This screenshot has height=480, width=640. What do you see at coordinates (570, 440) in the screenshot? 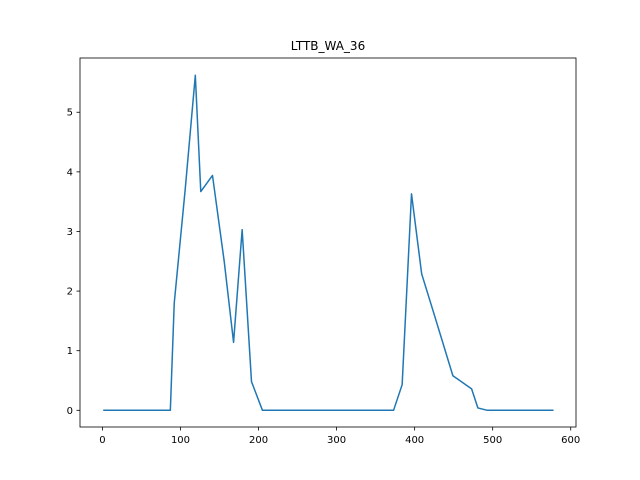
I see `x-tick-label: 600` at bounding box center [570, 440].